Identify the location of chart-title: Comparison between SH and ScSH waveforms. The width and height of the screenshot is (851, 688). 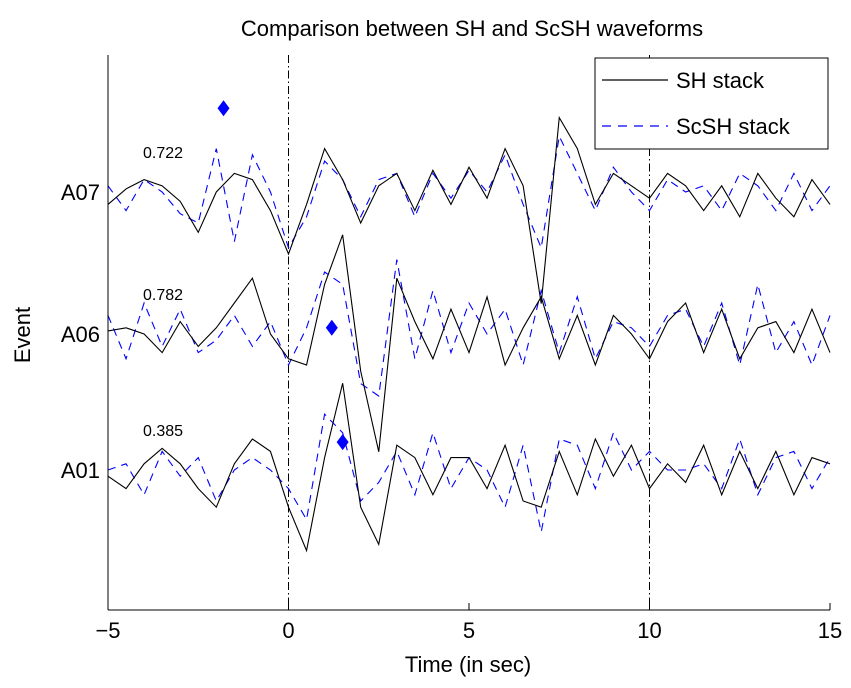
(472, 28).